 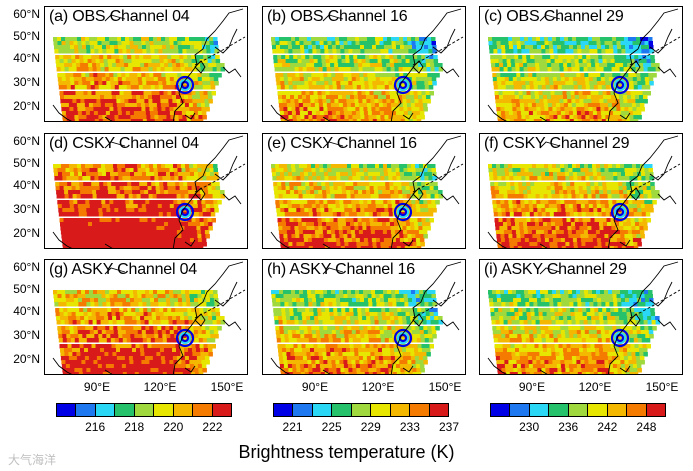 I want to click on map-panel-e: (e) CSKY Channel 16, so click(x=364, y=191).